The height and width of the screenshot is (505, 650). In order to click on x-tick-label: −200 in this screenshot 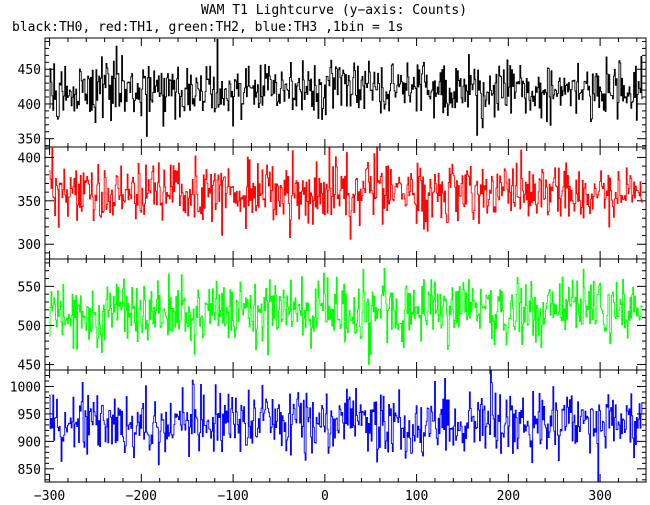, I will do `click(141, 496)`.